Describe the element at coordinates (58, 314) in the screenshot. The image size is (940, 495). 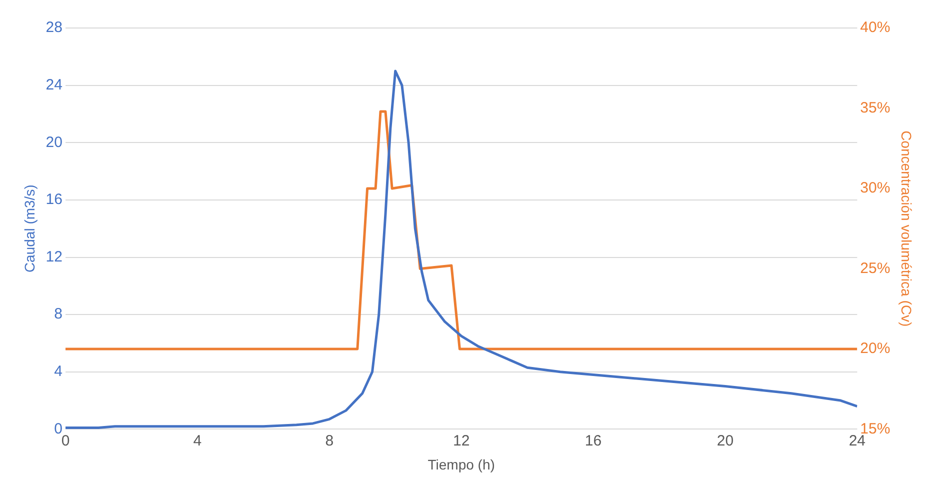
I see `y-tick-label: 8` at that location.